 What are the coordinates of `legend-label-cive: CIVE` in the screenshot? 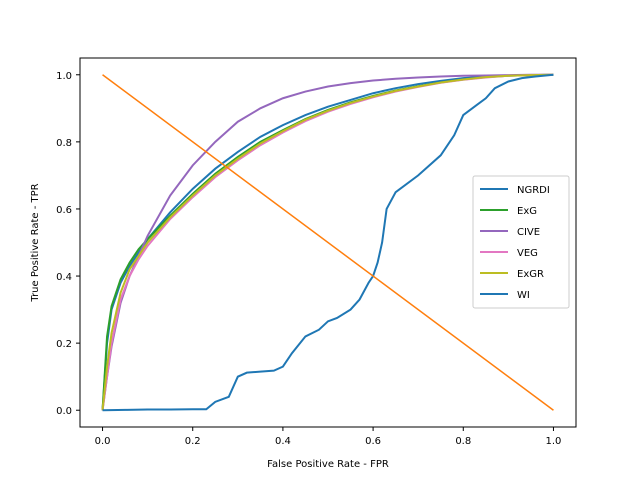 It's located at (528, 232).